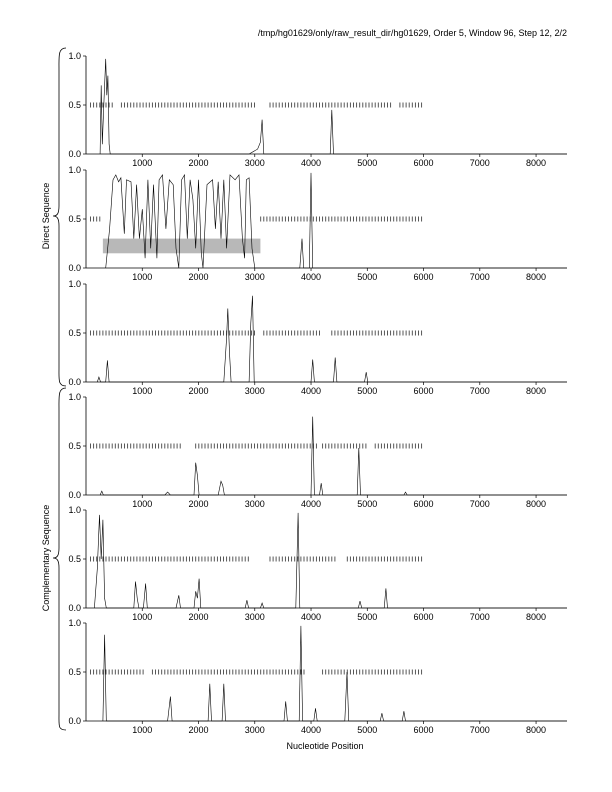 This screenshot has height=792, width=612. Describe the element at coordinates (46, 558) in the screenshot. I see `group-label-complementary: Complementary Sequence` at that location.